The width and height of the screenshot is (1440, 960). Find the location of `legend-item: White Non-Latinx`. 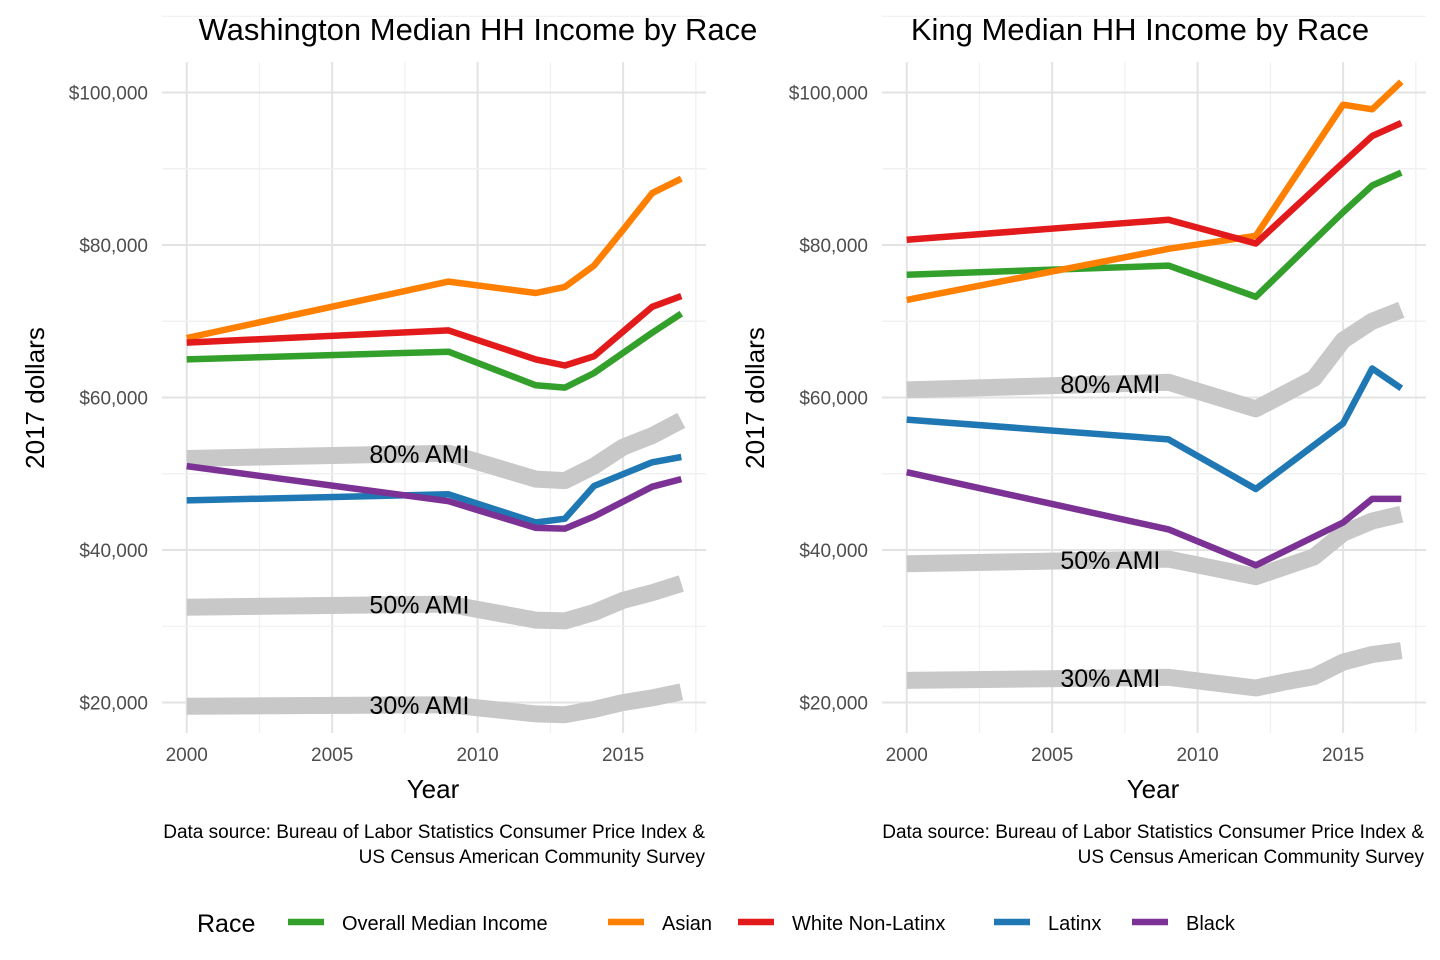

legend-item: White Non-Latinx is located at coordinates (841, 924).